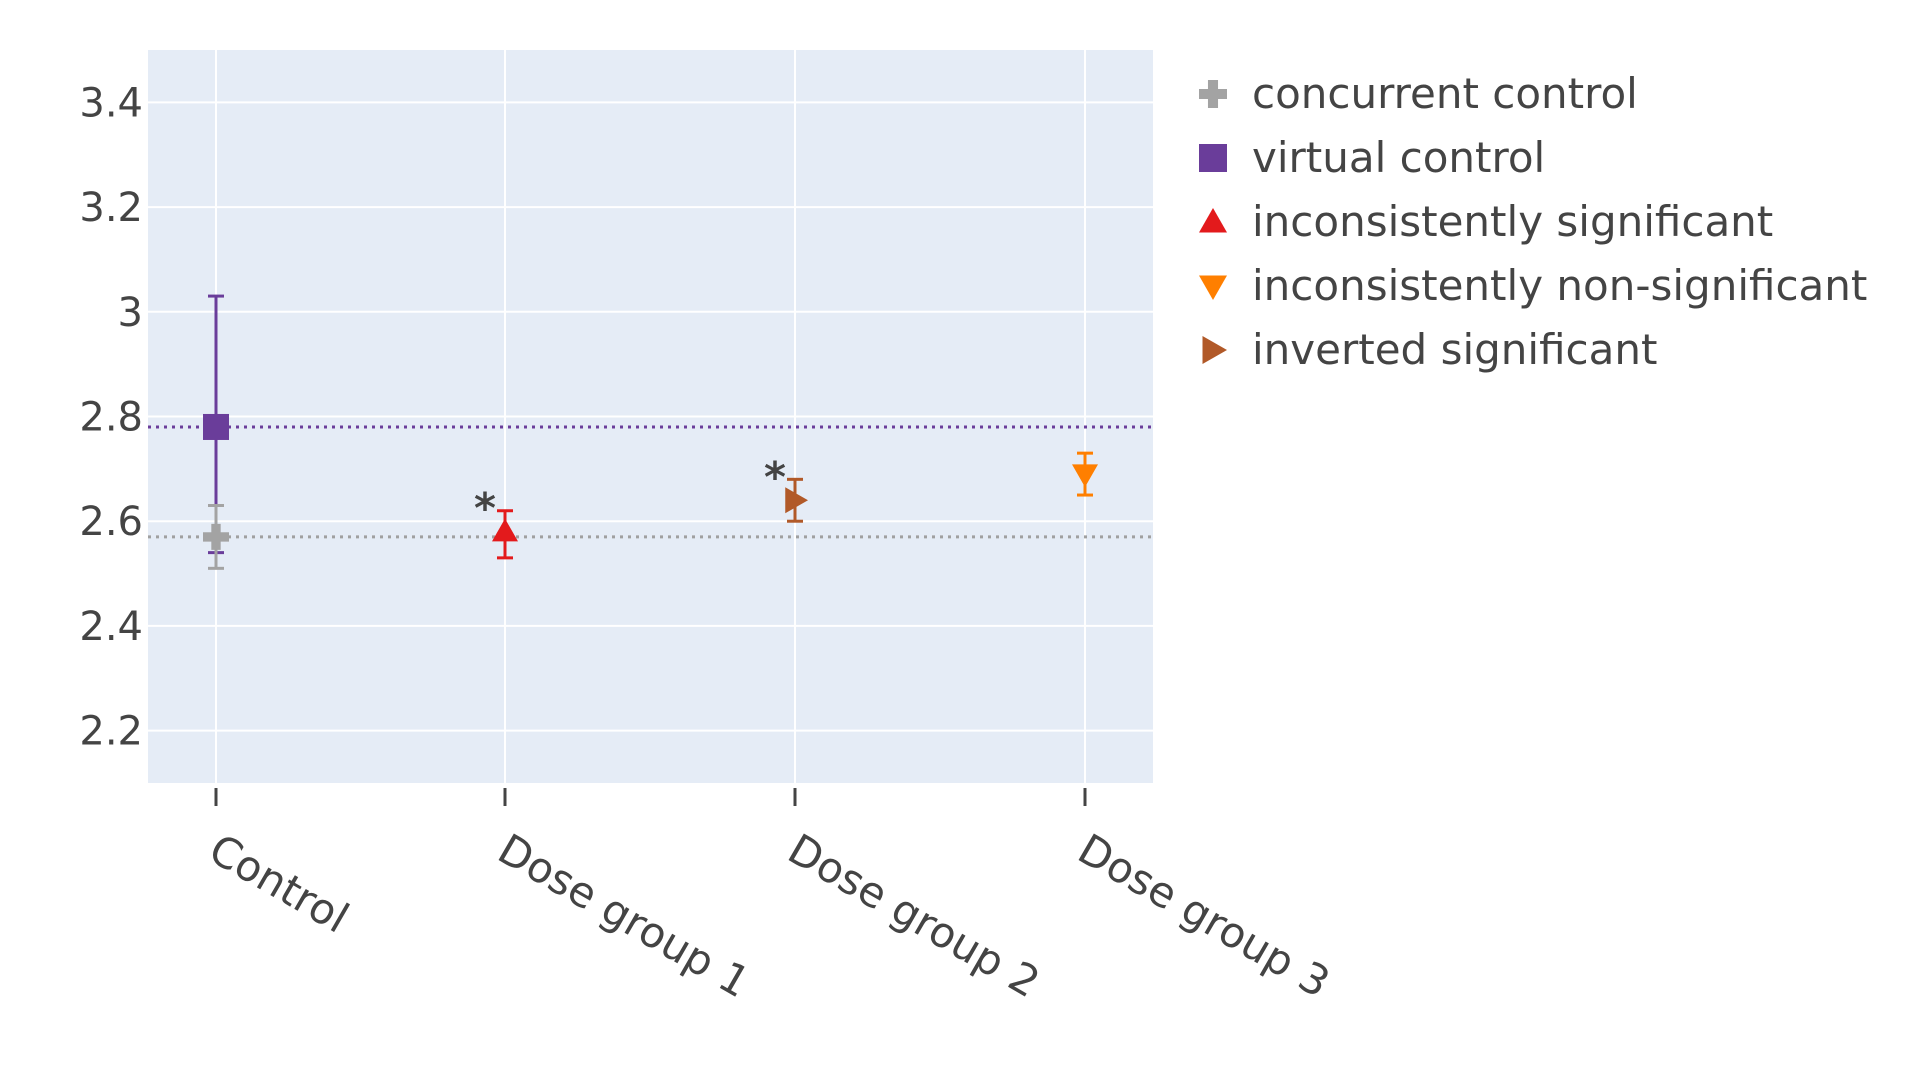  I want to click on legend-label: inconsistently non-significant, so click(1559, 285).